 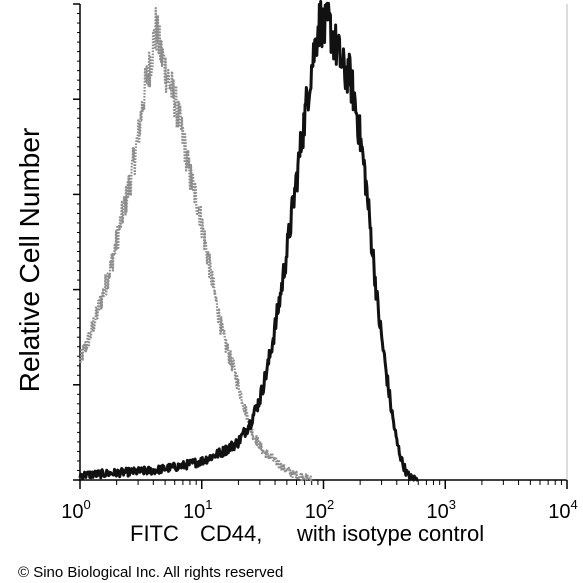 What do you see at coordinates (154, 533) in the screenshot?
I see `x-axis-title-part-1: FITC` at bounding box center [154, 533].